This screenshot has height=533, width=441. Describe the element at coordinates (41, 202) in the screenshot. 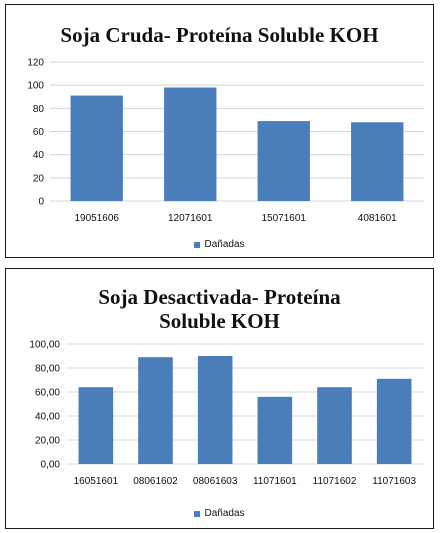

I see `y-tick-label: 0` at that location.